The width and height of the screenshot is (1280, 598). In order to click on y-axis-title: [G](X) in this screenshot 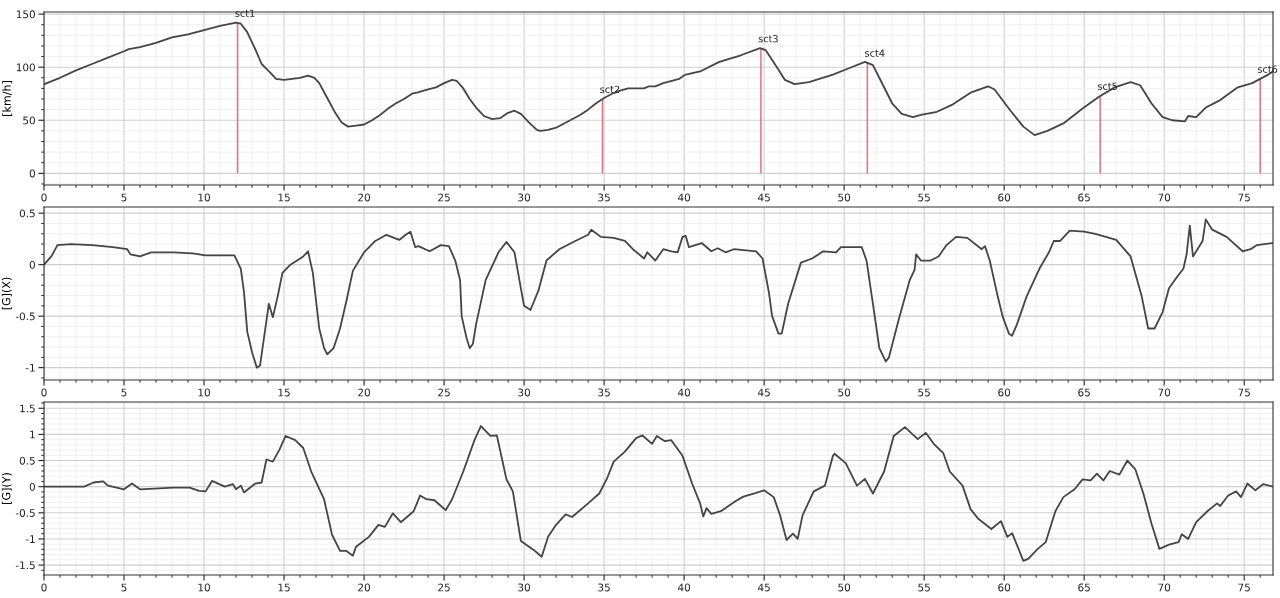, I will do `click(6, 293)`.